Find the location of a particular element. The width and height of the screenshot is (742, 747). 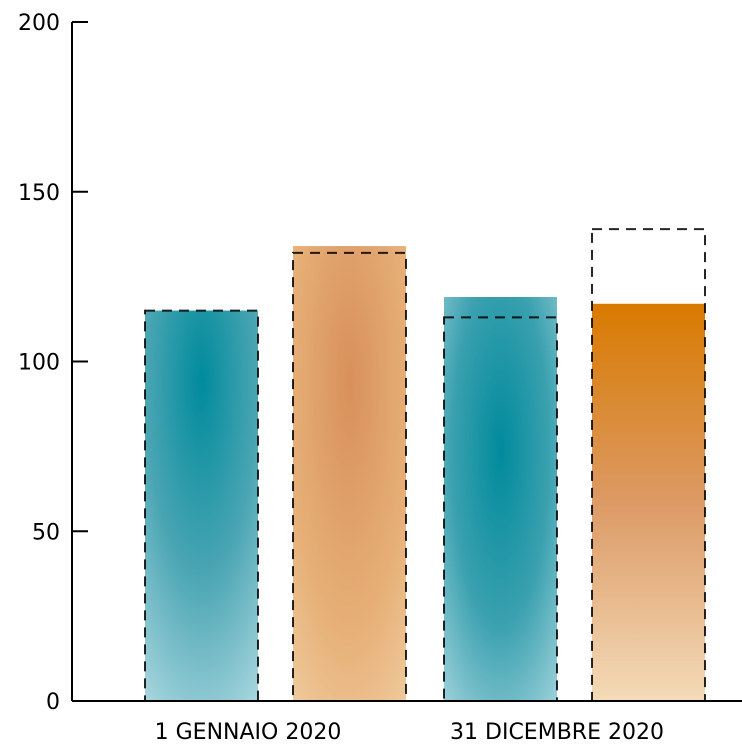

y-axis-ticks: 0 50 100 150 200 is located at coordinates (53, 363).